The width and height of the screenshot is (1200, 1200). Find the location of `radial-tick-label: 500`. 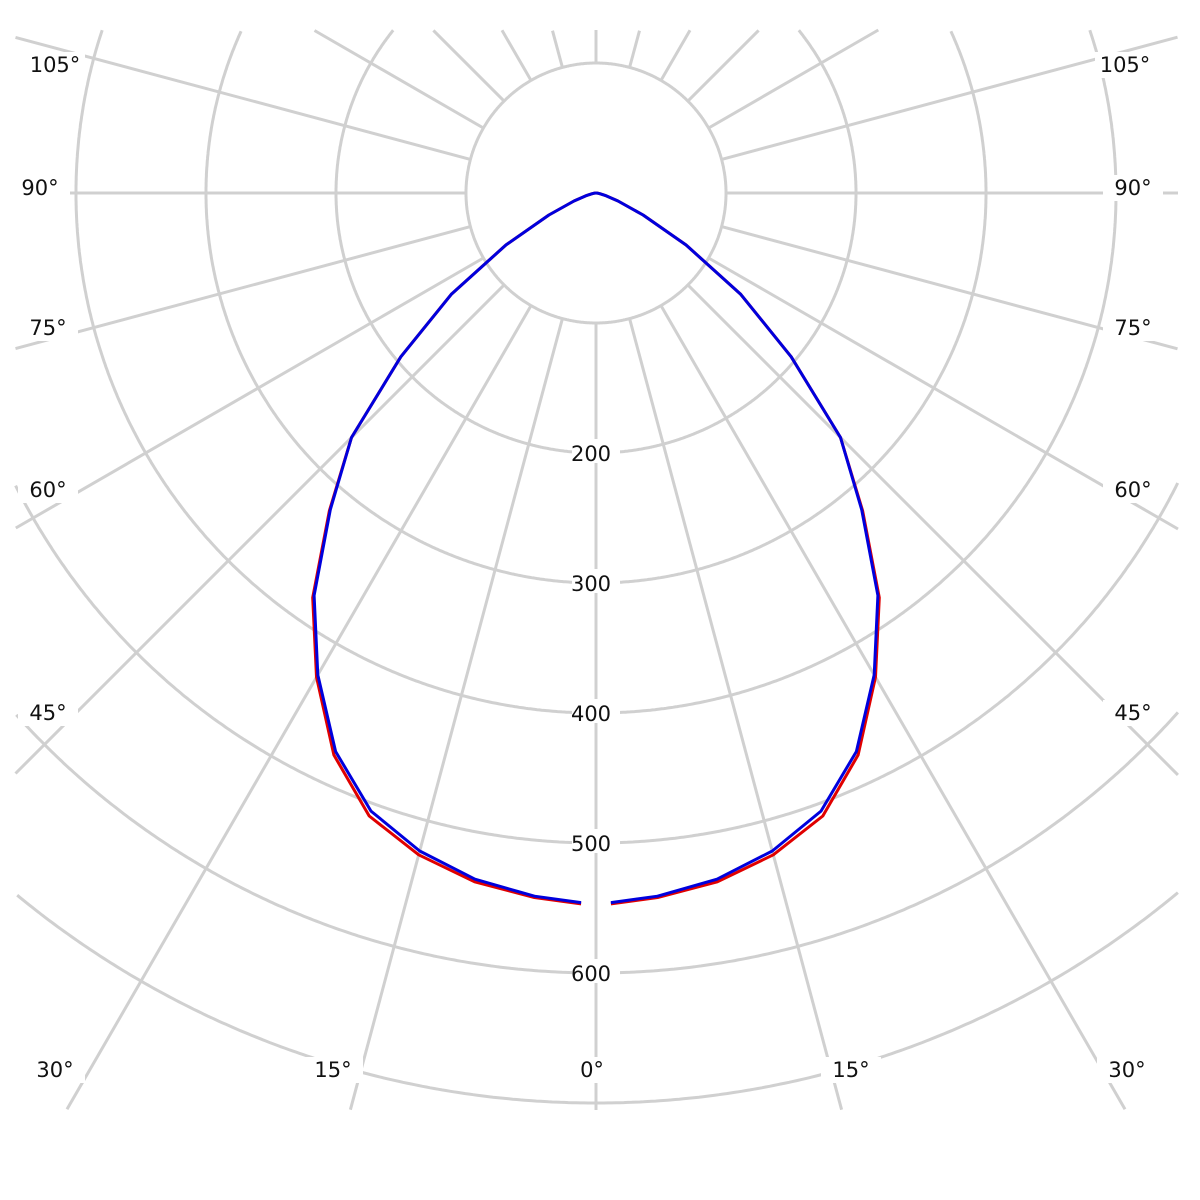

radial-tick-label: 500 is located at coordinates (591, 844).